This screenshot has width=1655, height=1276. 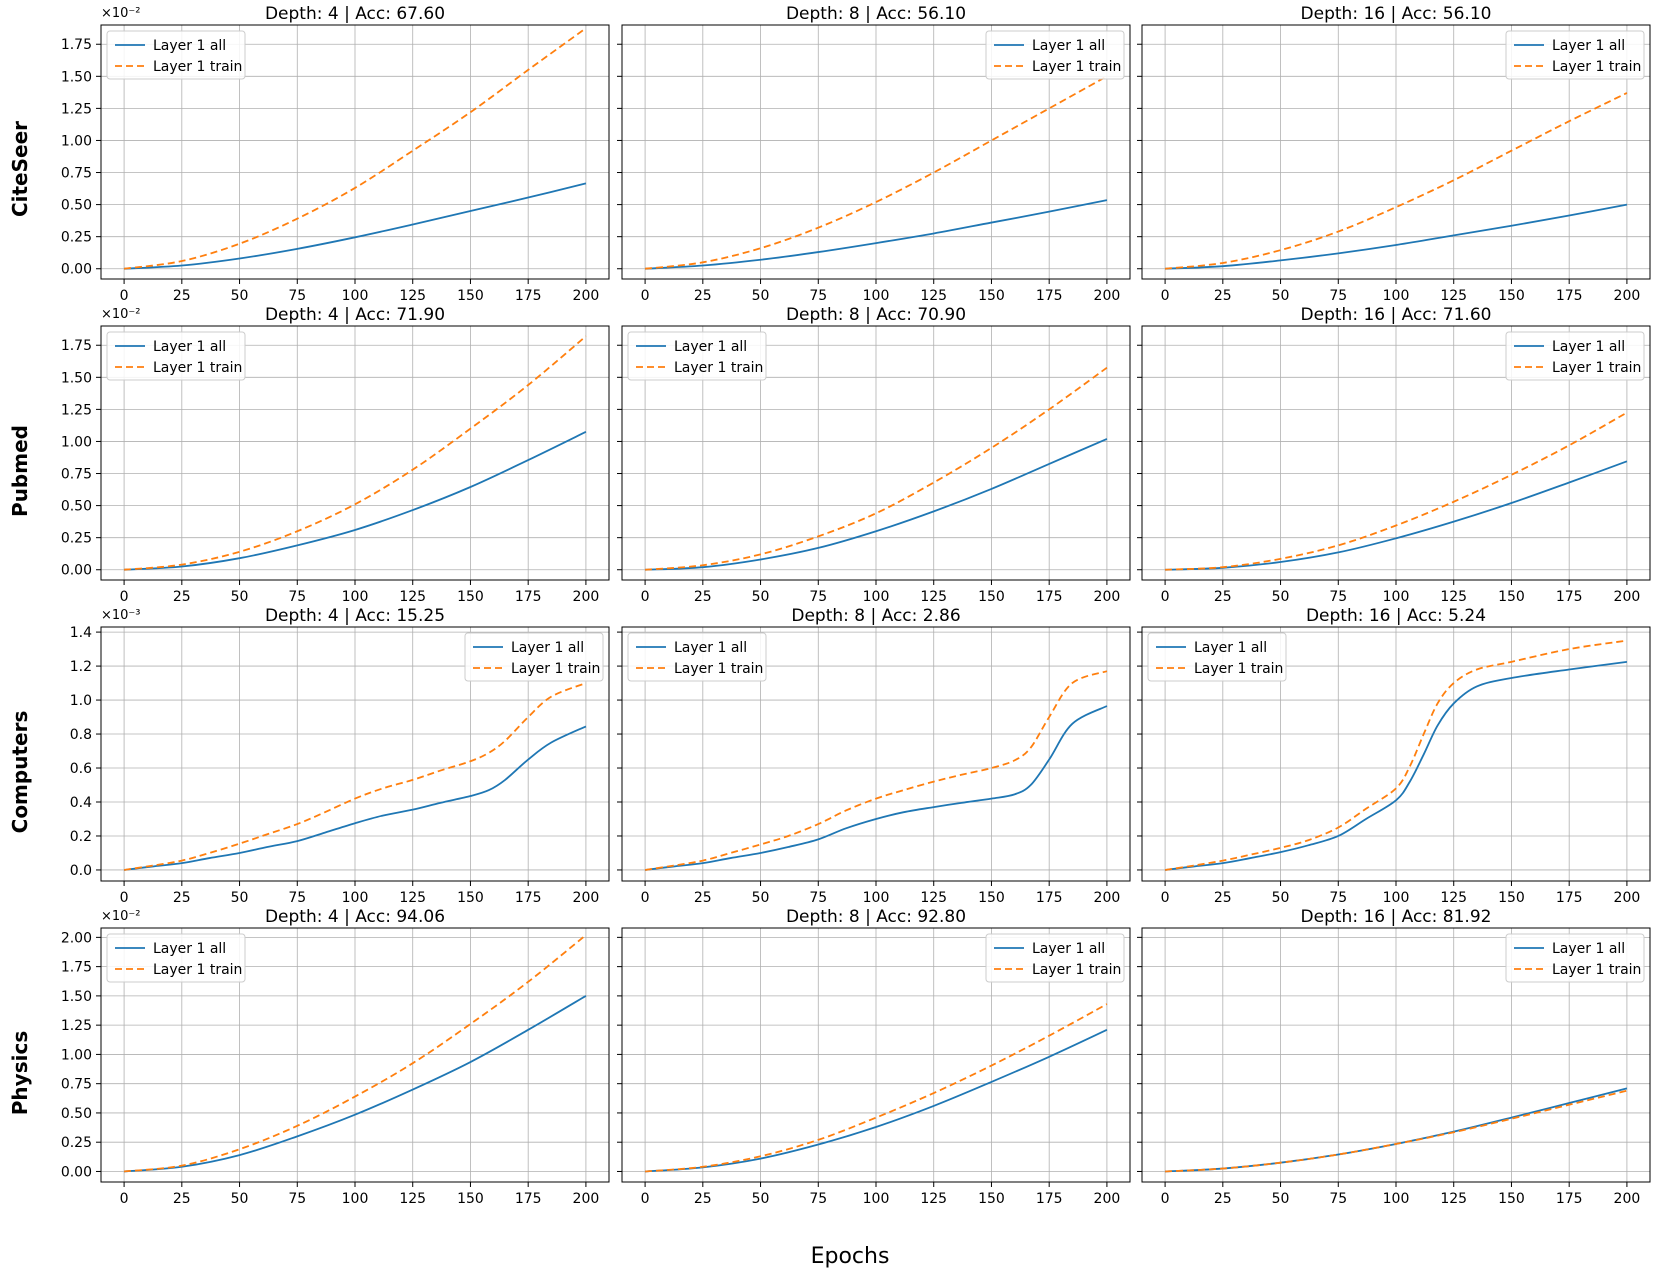 I want to click on subplot-title: Depth: 16 | Acc: 56.10, so click(x=1396, y=14).